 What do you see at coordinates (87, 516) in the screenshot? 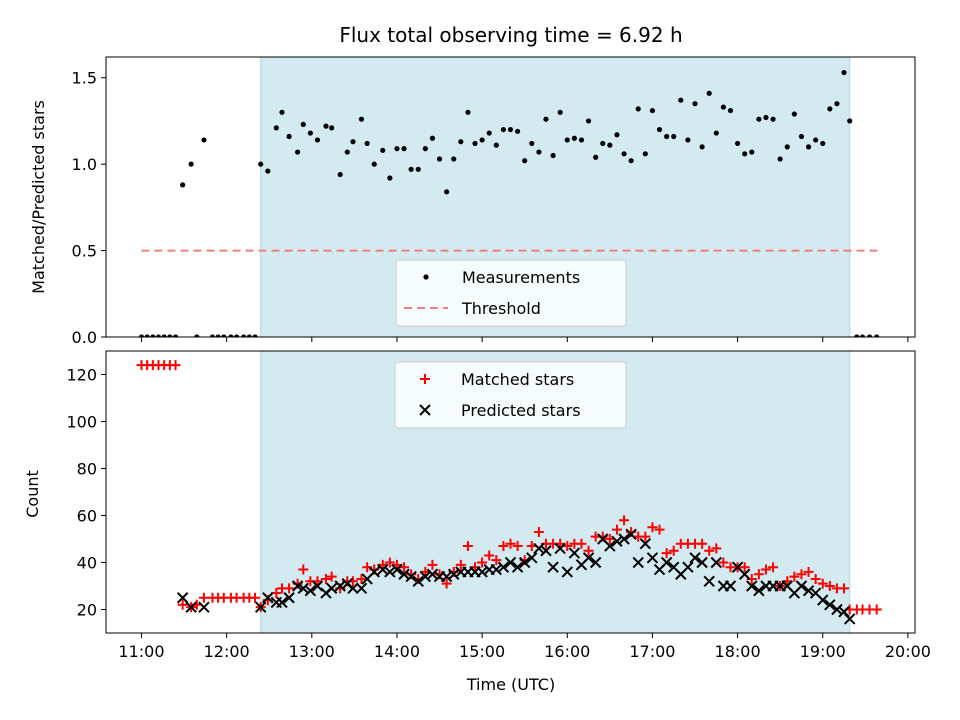
I see `y-tick-label: 60` at bounding box center [87, 516].